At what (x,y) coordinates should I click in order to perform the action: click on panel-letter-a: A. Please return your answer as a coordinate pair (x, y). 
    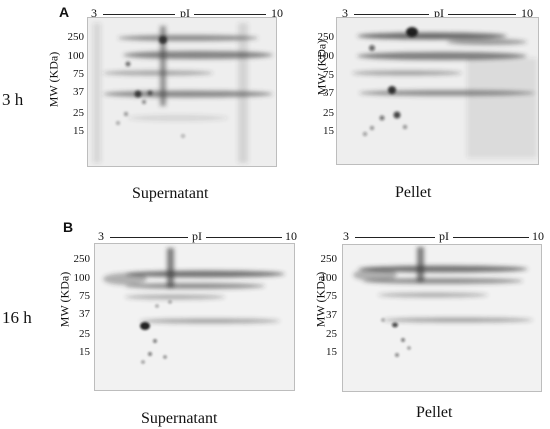
    Looking at the image, I should click on (64, 12).